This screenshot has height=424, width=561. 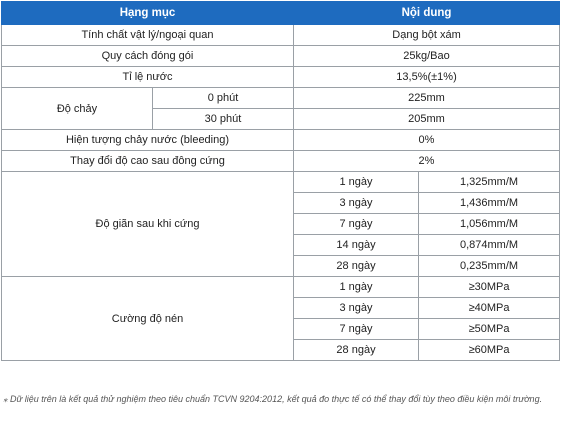 What do you see at coordinates (426, 161) in the screenshot?
I see `row-value: 2%` at bounding box center [426, 161].